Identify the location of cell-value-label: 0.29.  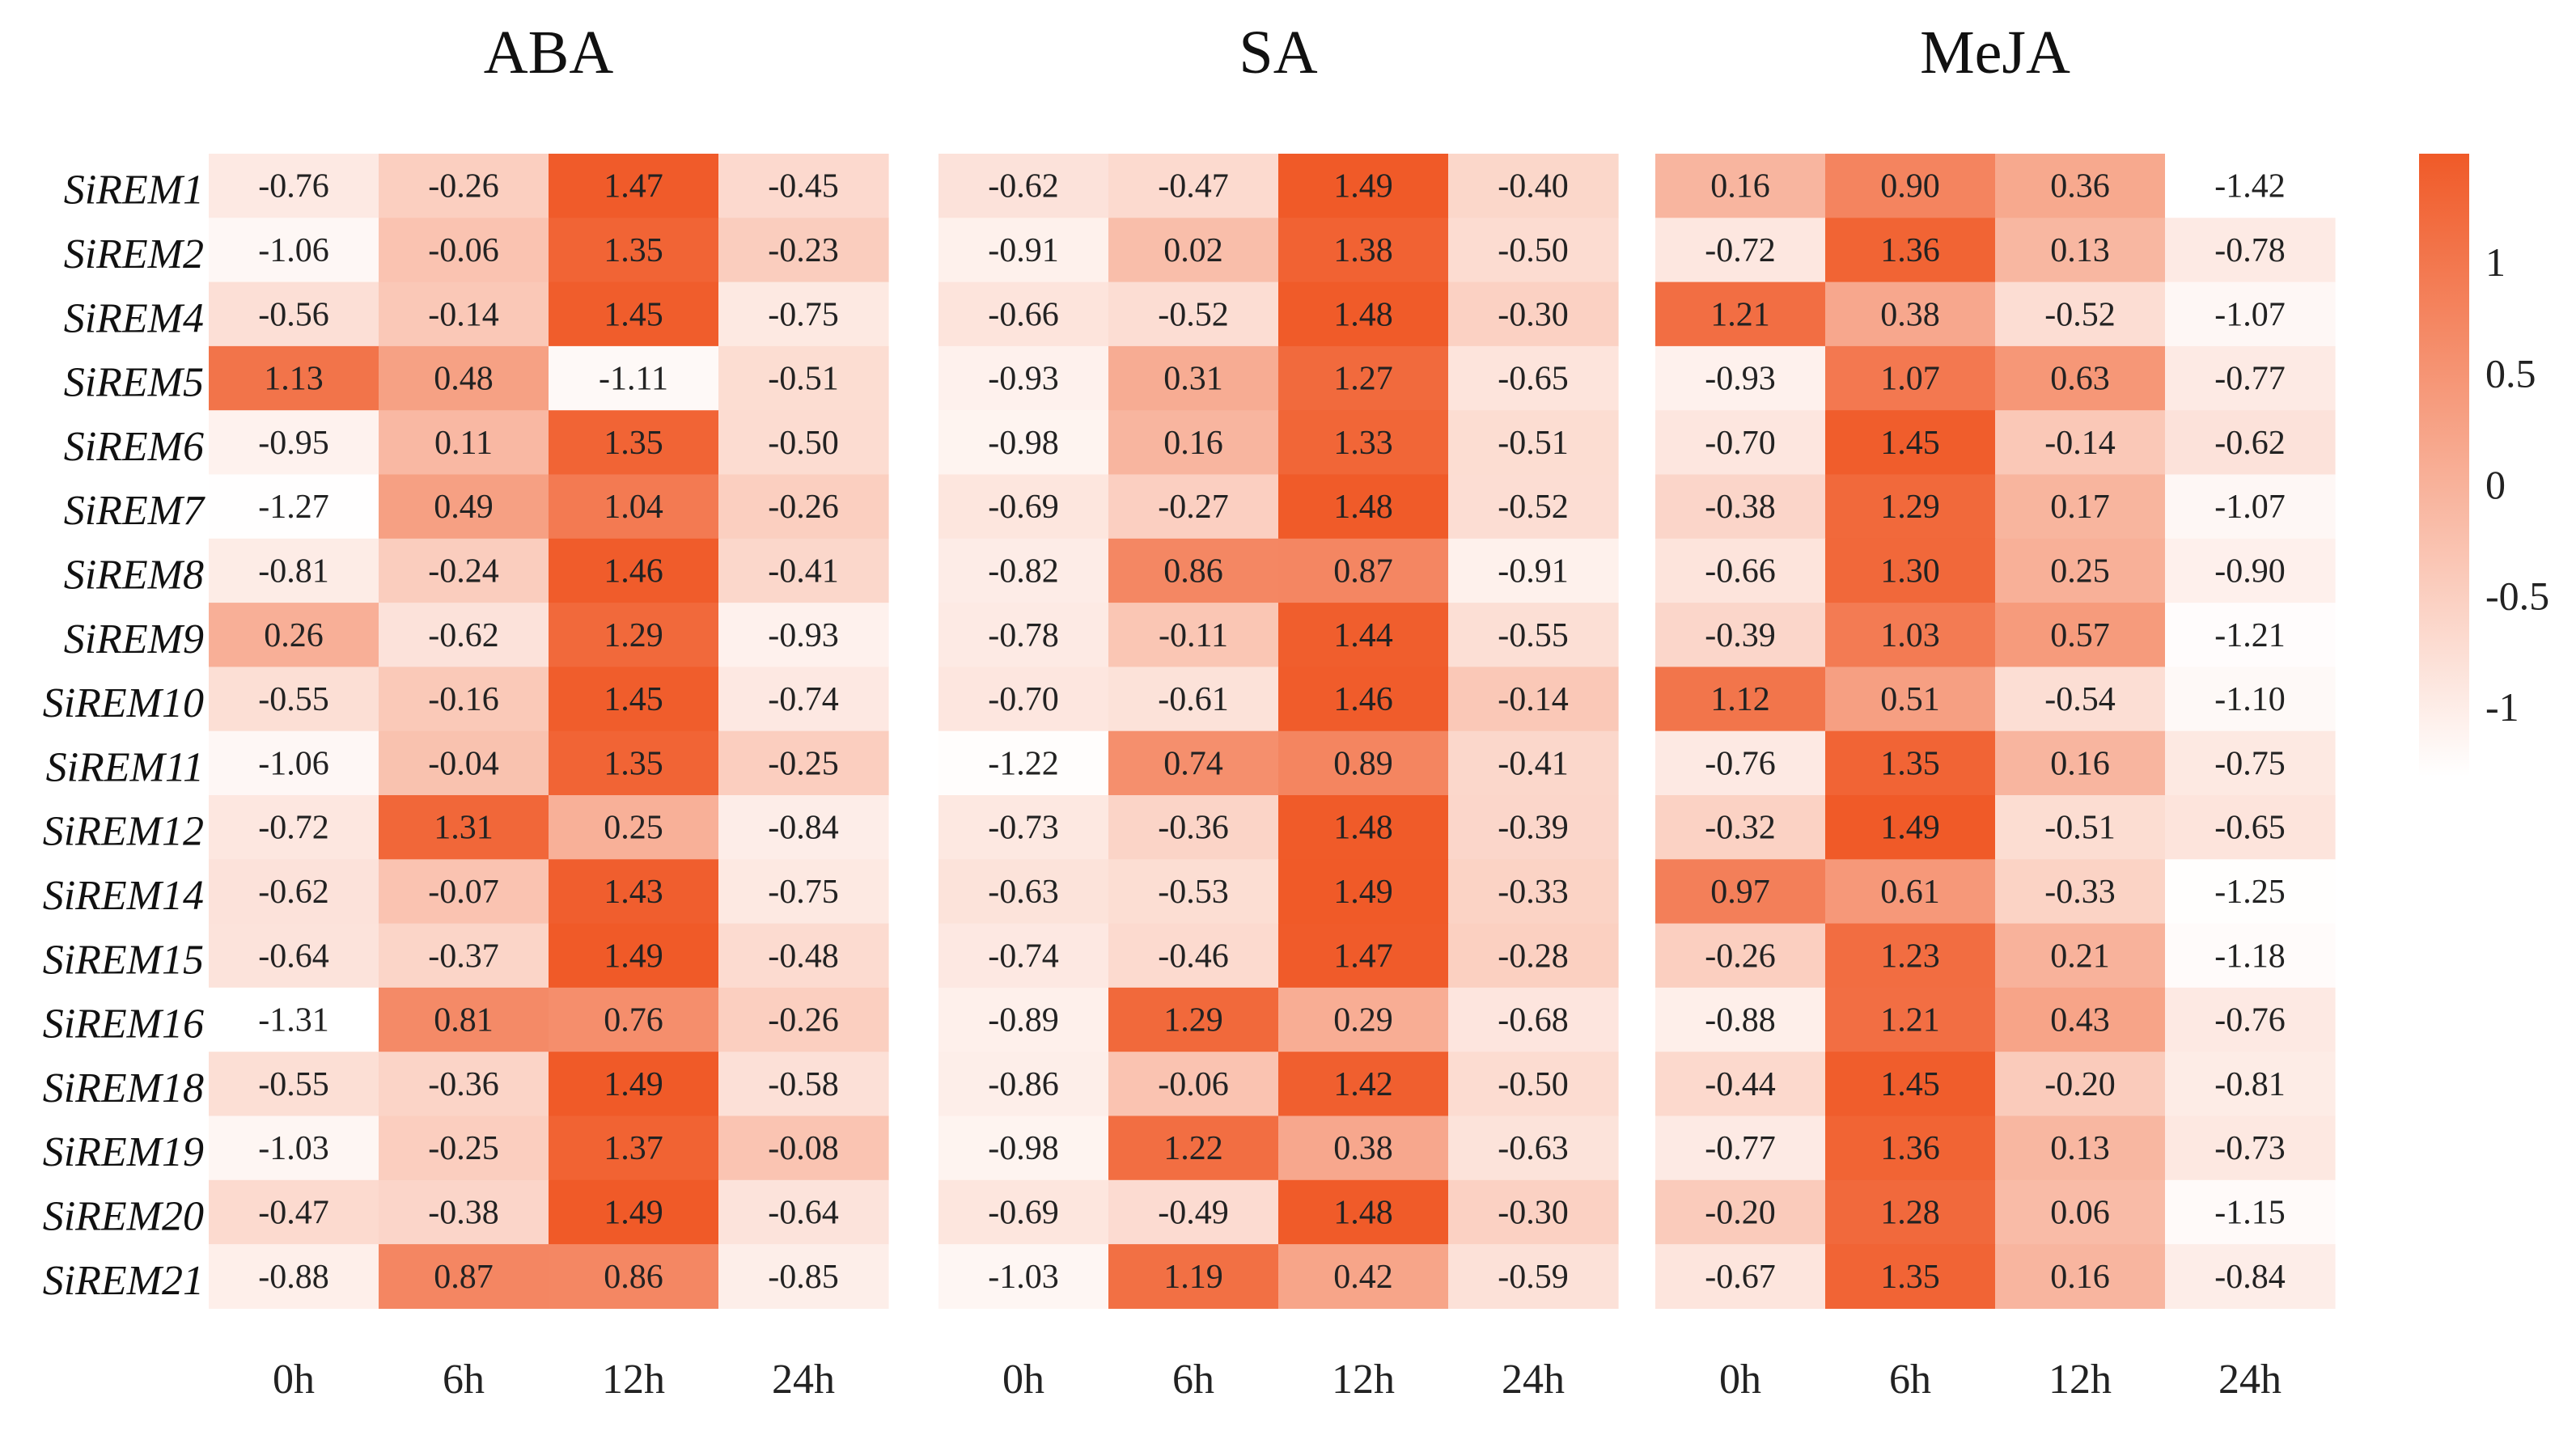
(1363, 1020).